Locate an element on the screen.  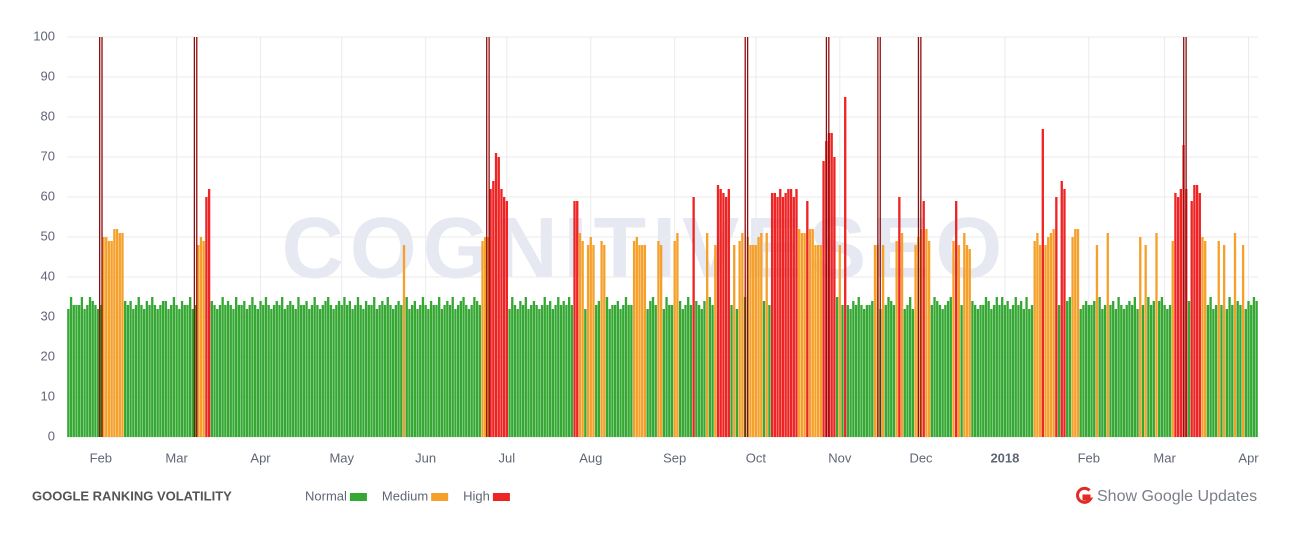
x-tick-label: Sep is located at coordinates (674, 457).